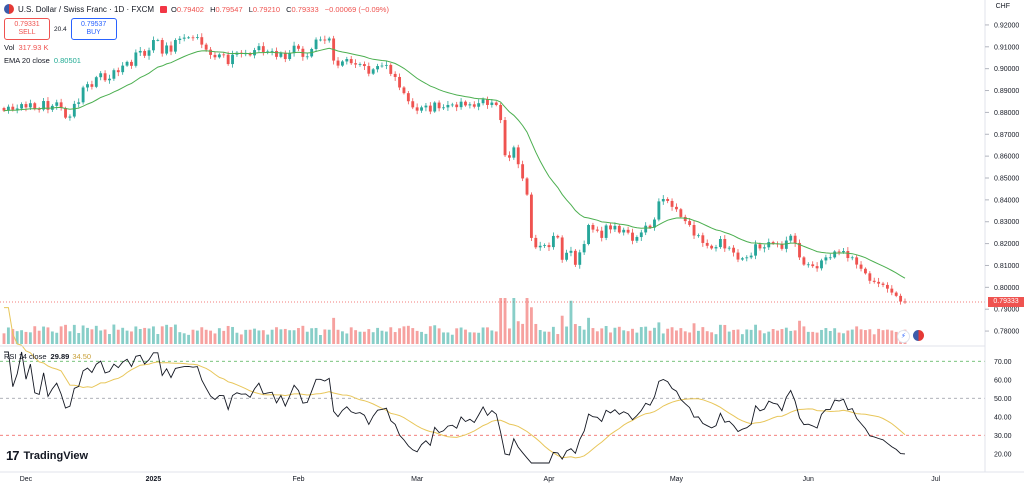 The height and width of the screenshot is (484, 1024). Describe the element at coordinates (42, 60) in the screenshot. I see `ema-legend: EMA 20 close 0.80501` at that location.